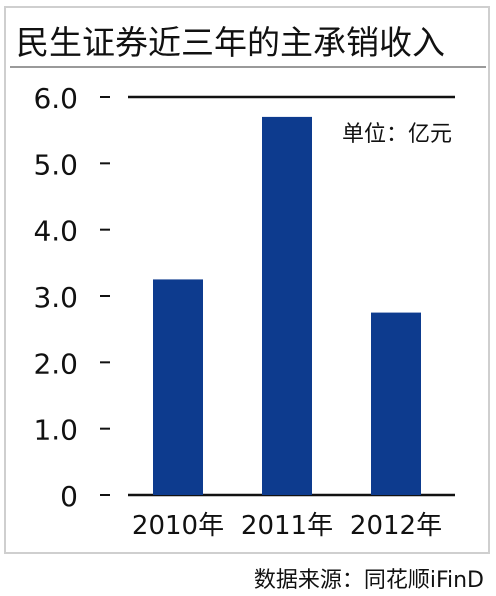 This screenshot has height=596, width=496. Describe the element at coordinates (397, 134) in the screenshot. I see `unit-annotation: 单位：亿元` at that location.